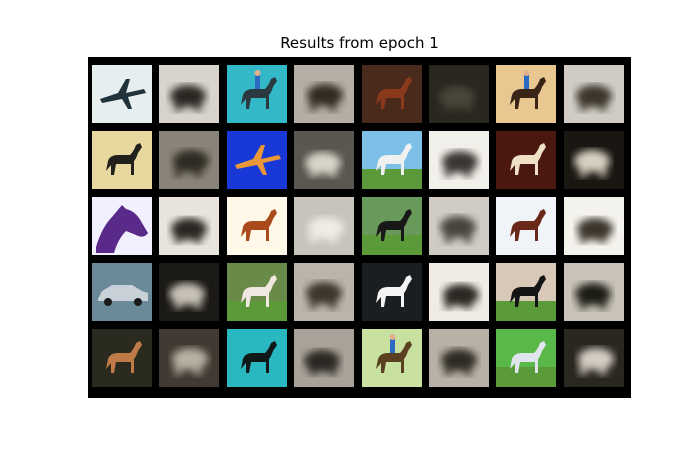 Image resolution: width=700 pixels, height=450 pixels. I want to click on horse-image, so click(391, 94).